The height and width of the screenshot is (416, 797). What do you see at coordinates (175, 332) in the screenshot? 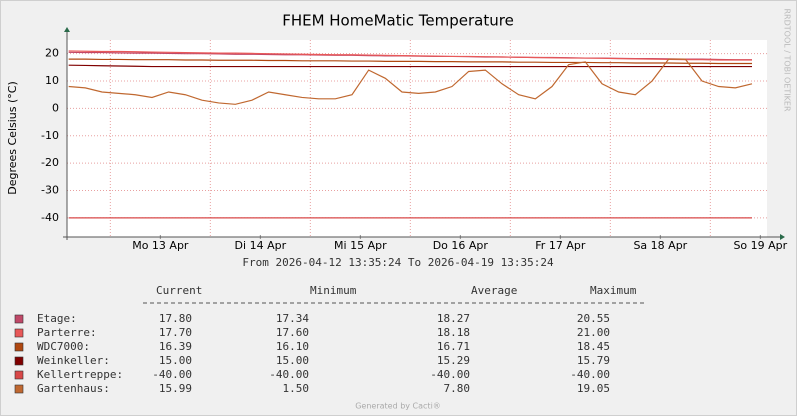
I see `legend-value: 17.70` at bounding box center [175, 332].